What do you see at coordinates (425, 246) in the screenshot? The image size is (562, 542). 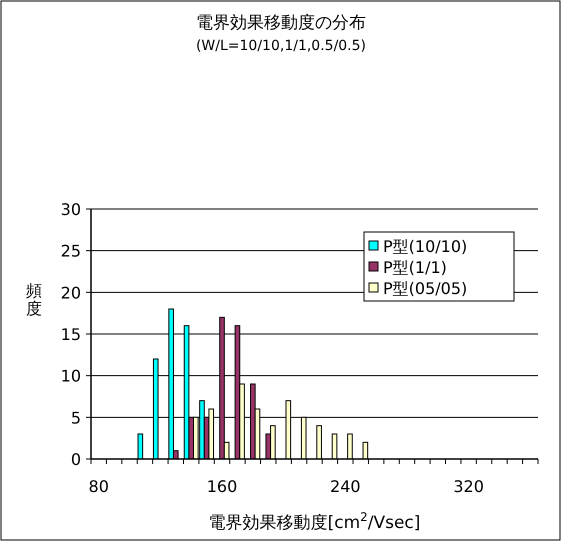 I see `legend-label: P型(10/10)` at bounding box center [425, 246].